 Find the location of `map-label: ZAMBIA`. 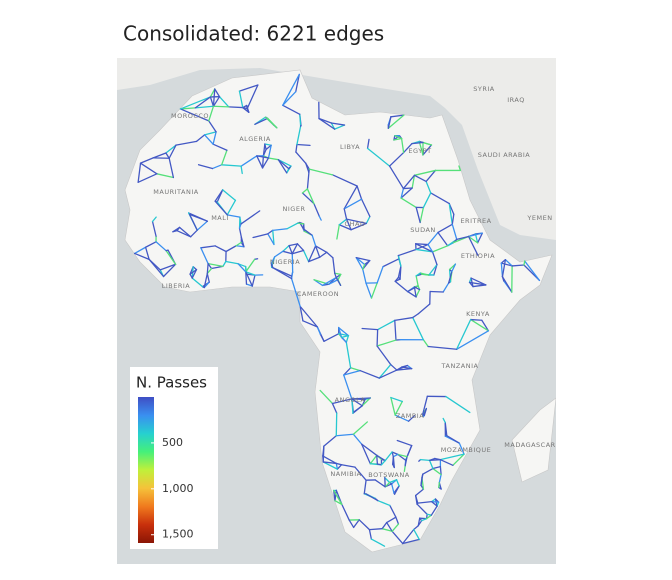

map-label: ZAMBIA is located at coordinates (410, 416).